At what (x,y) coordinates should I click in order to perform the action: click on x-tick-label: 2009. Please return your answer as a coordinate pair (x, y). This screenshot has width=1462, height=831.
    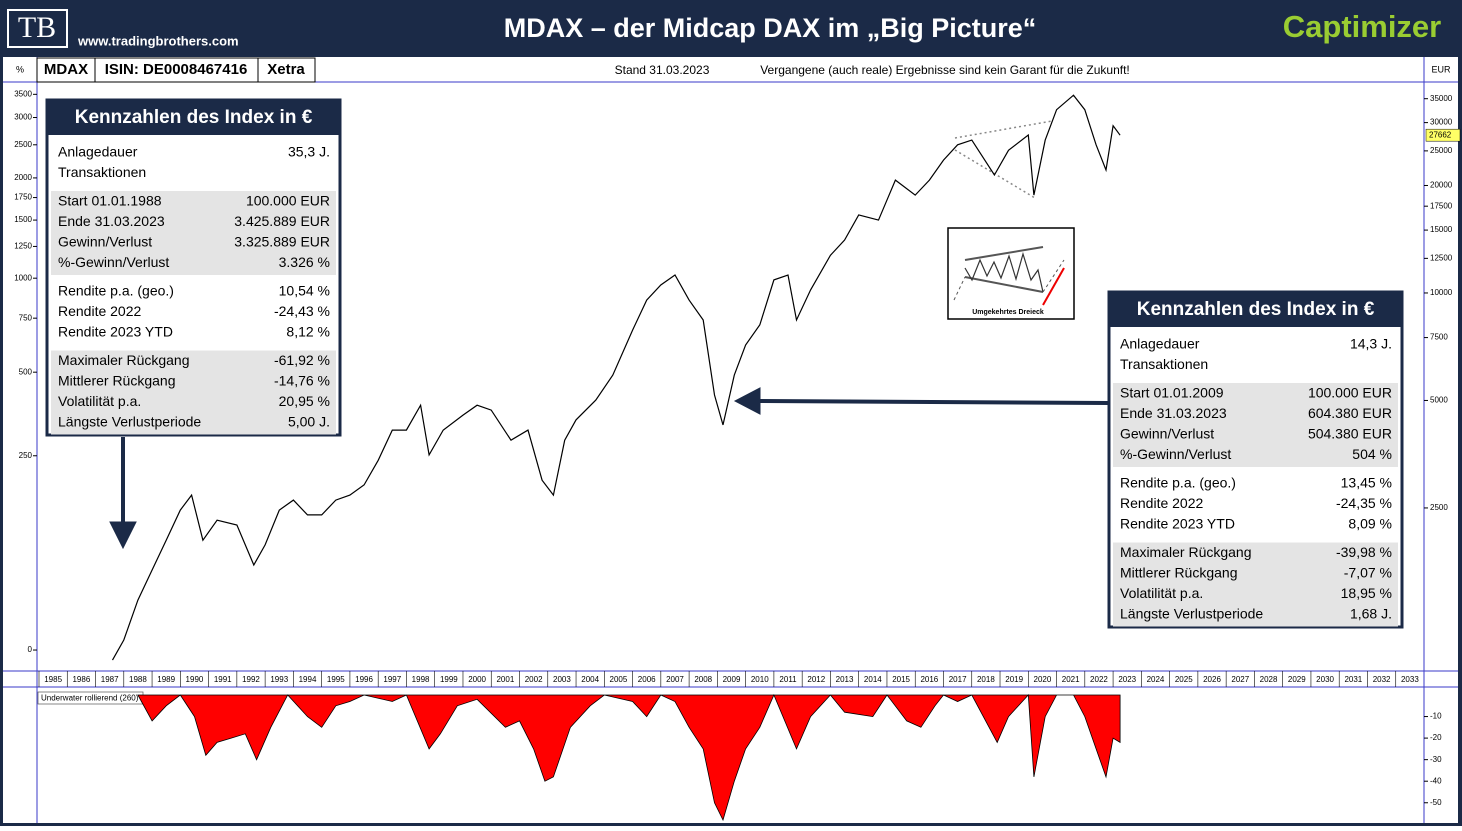
    Looking at the image, I should click on (732, 679).